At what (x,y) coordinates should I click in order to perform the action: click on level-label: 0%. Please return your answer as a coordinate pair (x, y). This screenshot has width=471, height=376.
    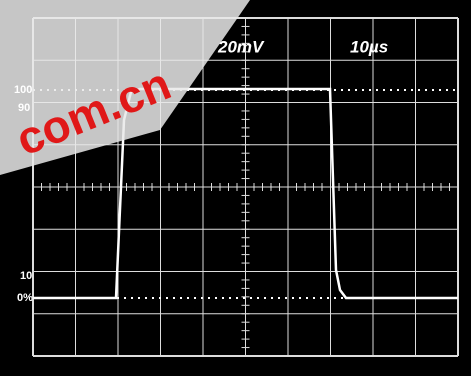
    Looking at the image, I should click on (25, 298).